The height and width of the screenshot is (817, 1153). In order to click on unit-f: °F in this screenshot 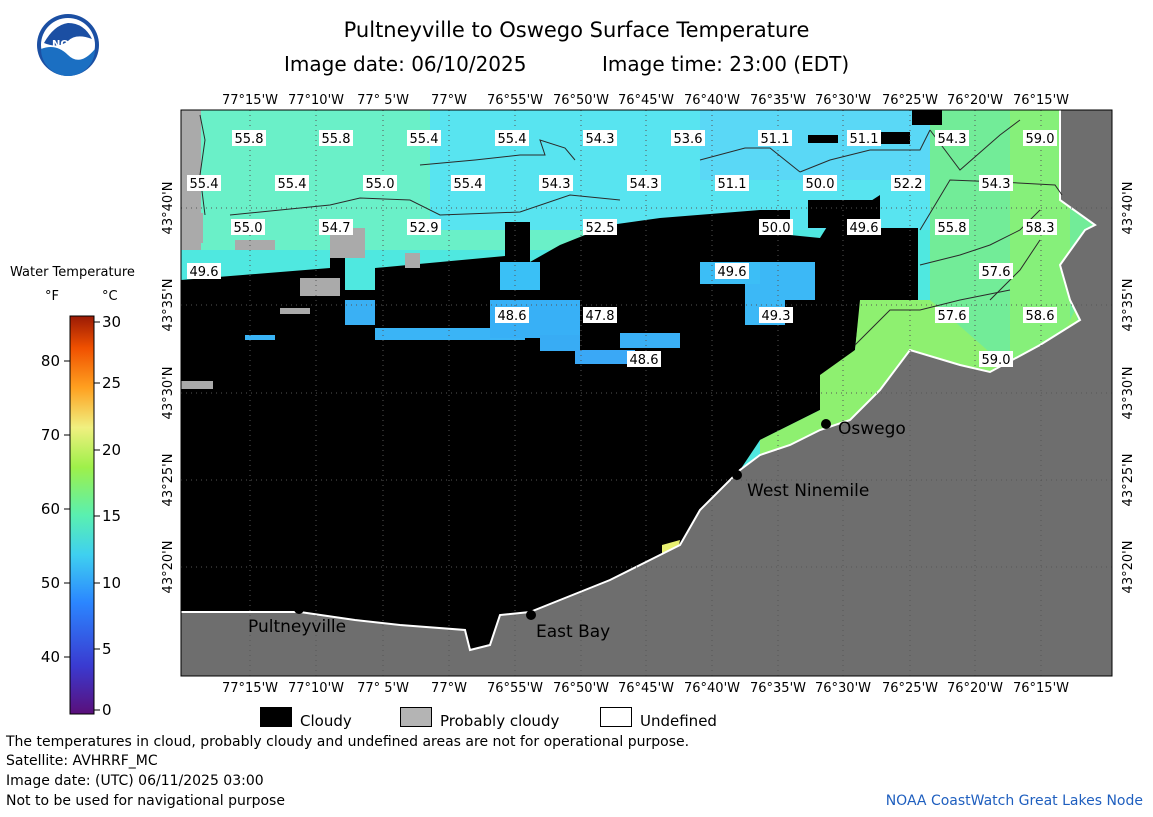, I will do `click(52, 296)`.